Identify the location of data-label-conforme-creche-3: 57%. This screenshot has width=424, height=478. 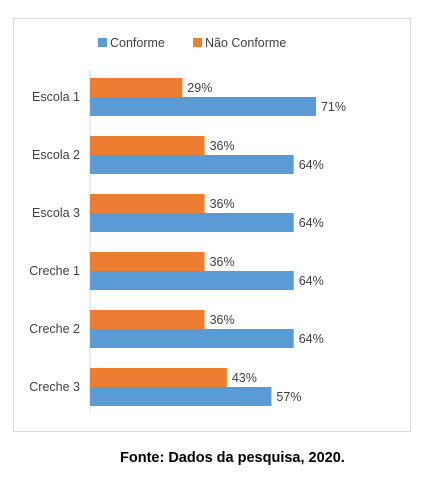
(288, 397).